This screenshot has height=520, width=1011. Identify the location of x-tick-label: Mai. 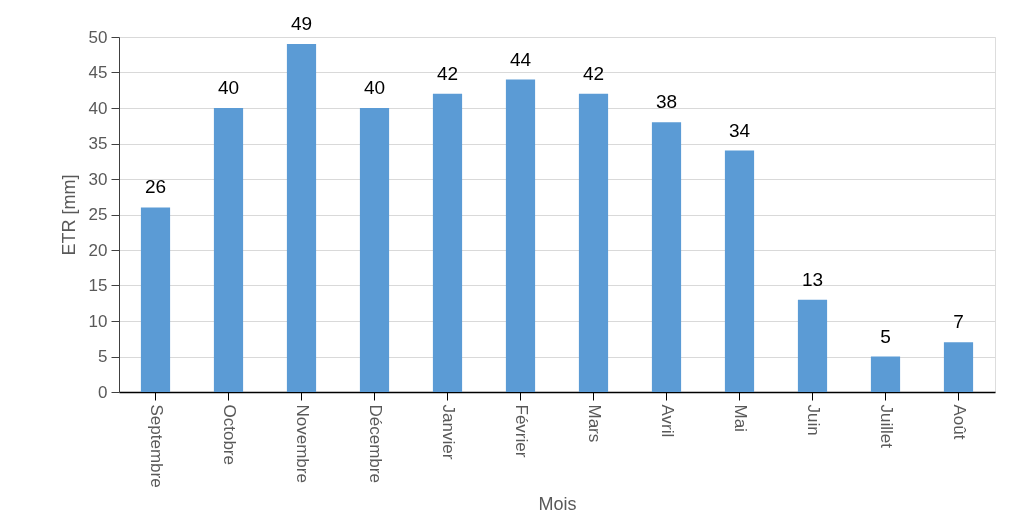
(740, 418).